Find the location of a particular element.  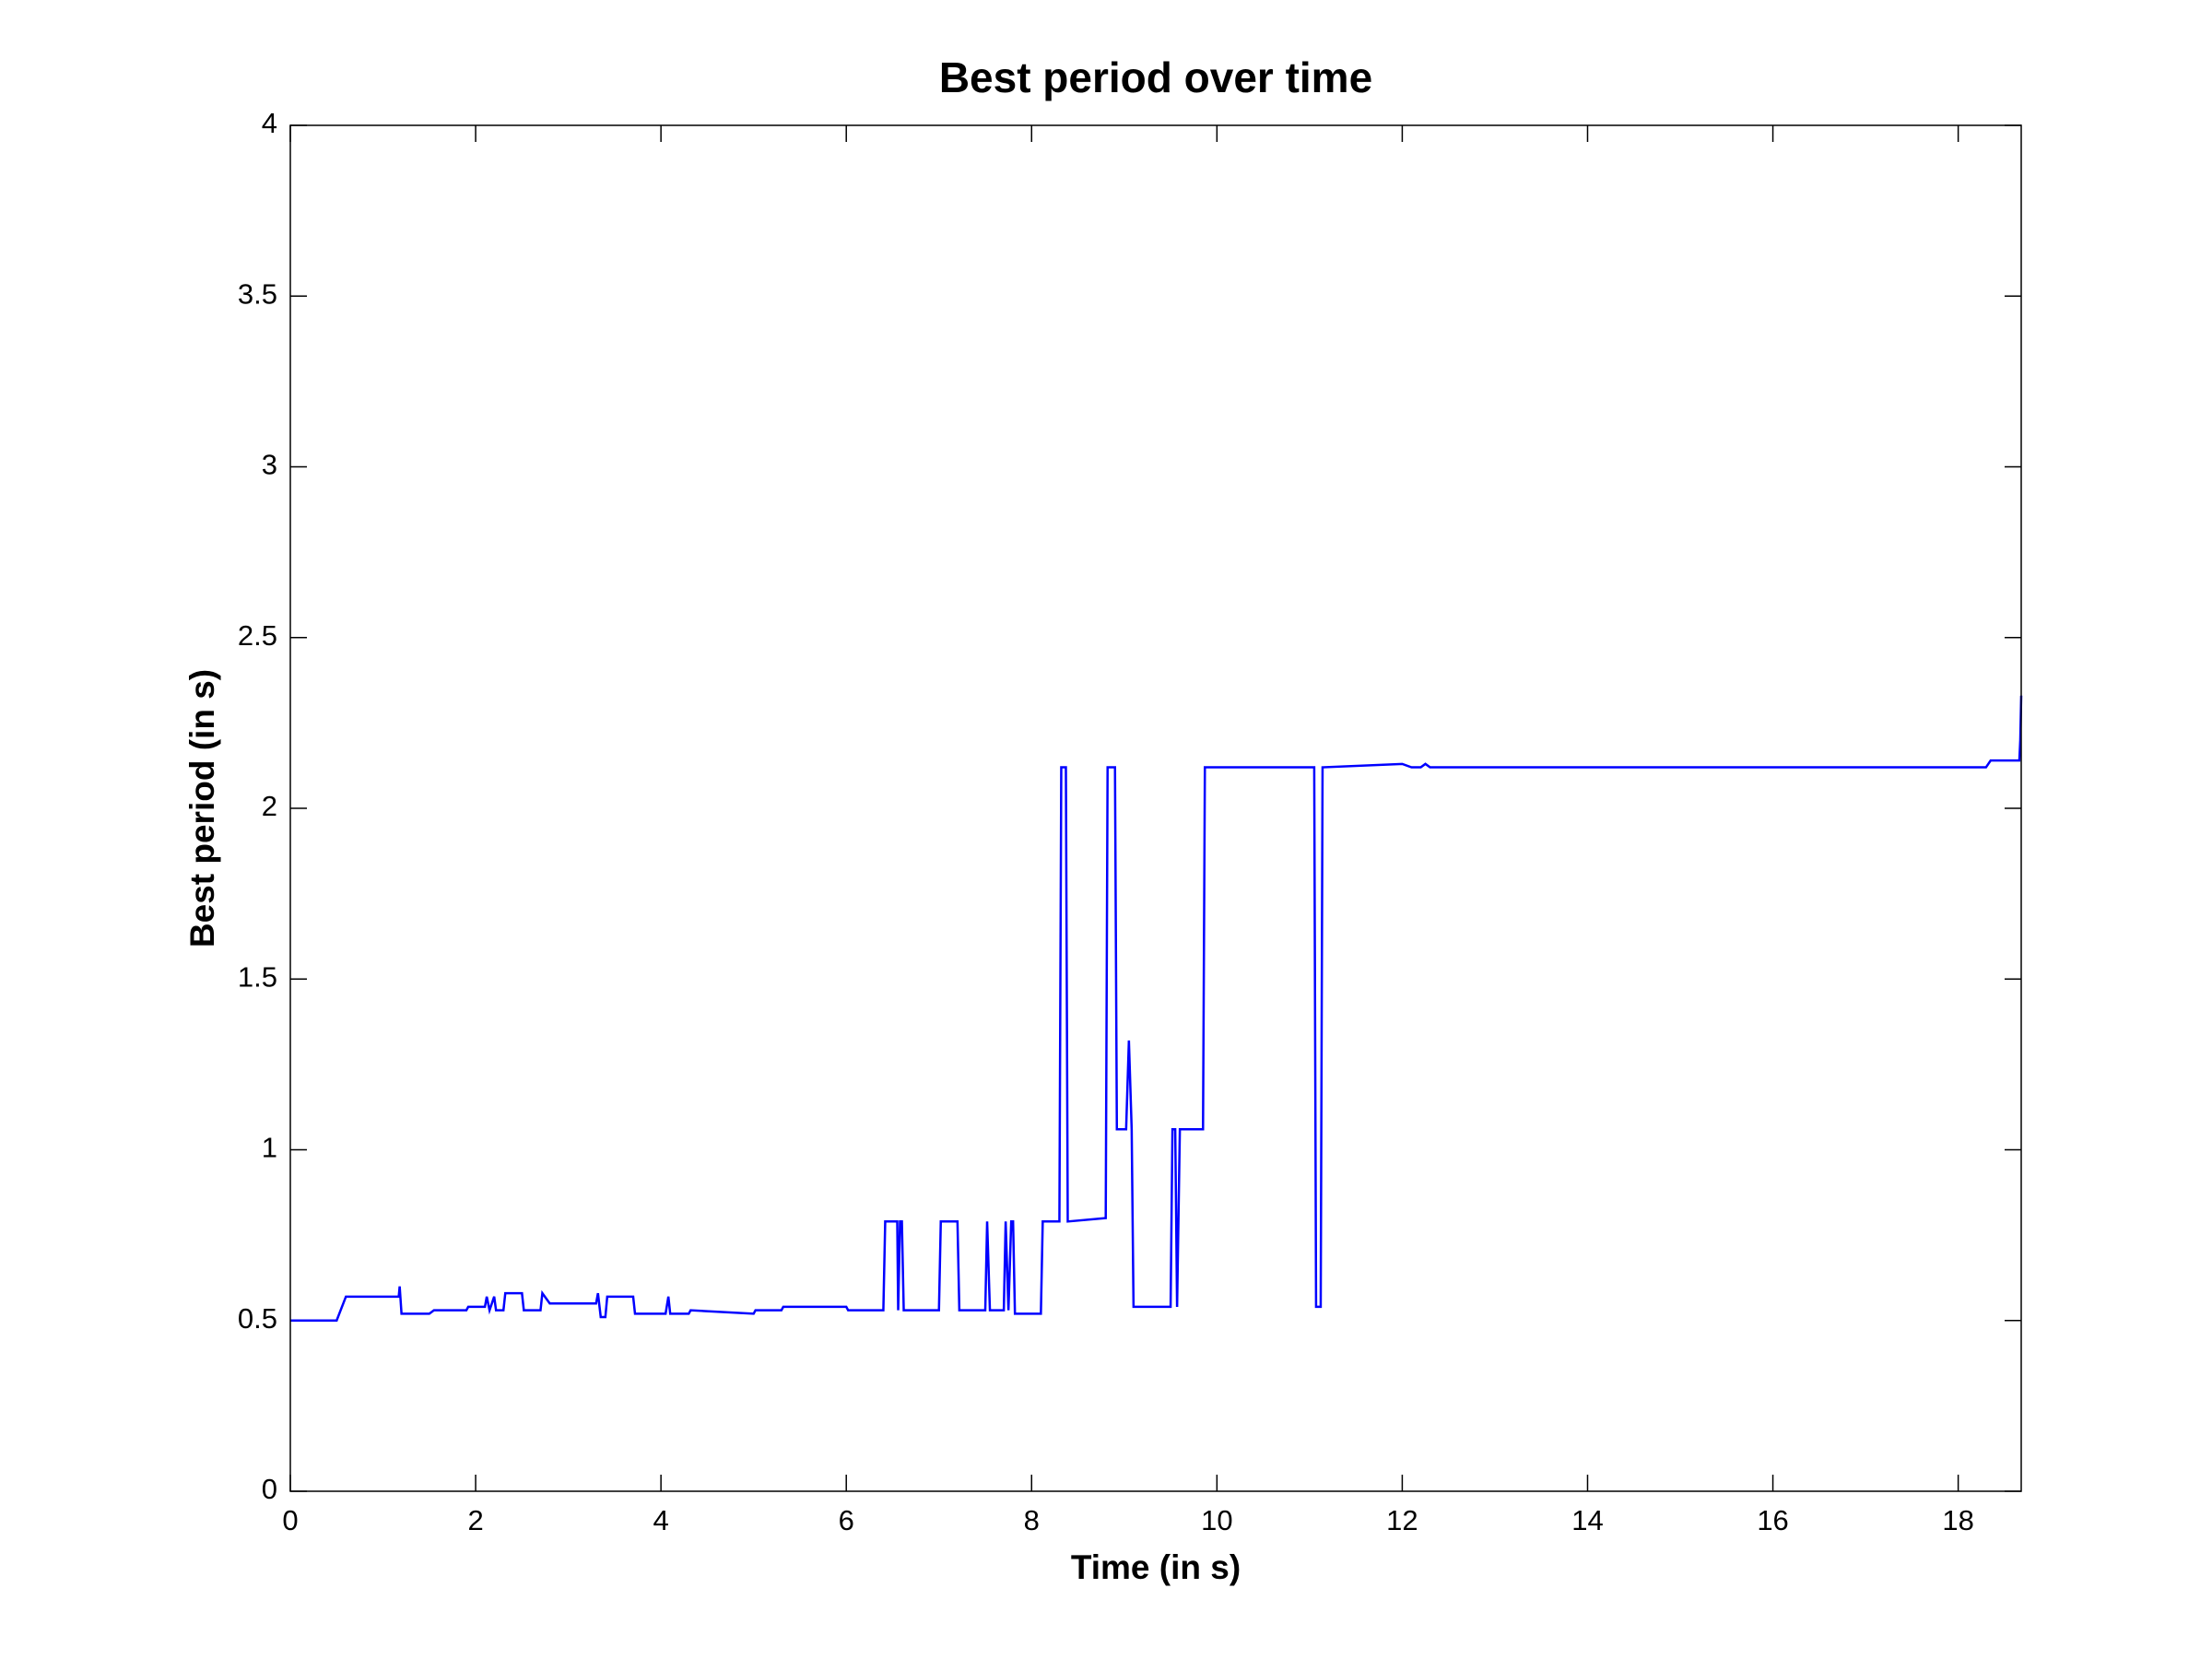

x-tick-label: 14 is located at coordinates (1587, 1520).